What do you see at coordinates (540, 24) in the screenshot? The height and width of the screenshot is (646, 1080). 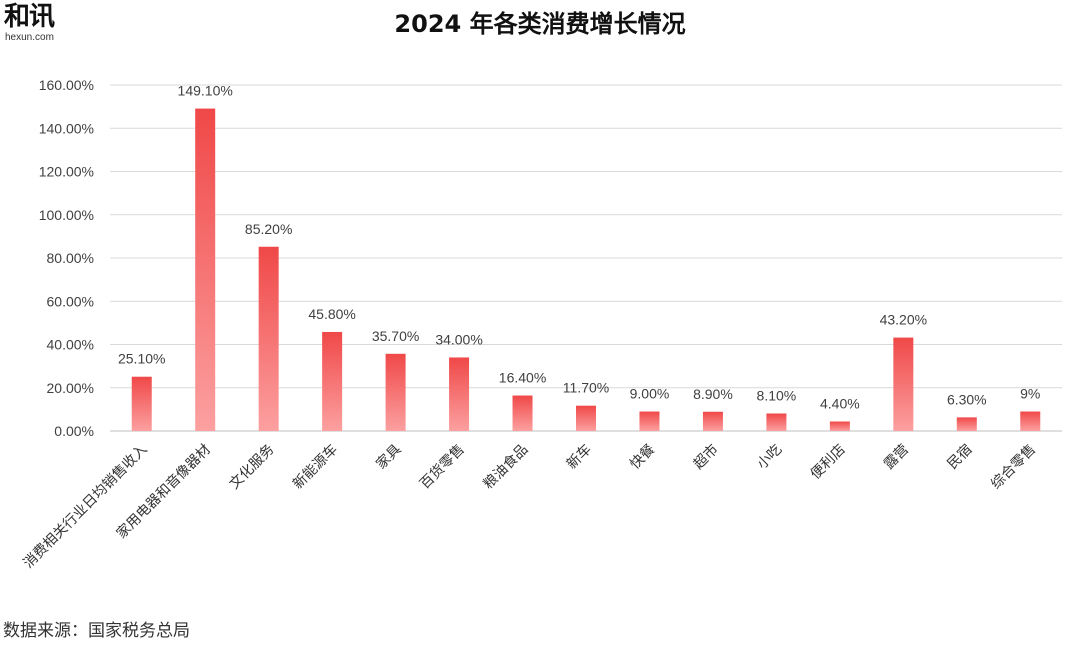 I see `chart-title: 2024 年各类消费增长情况` at bounding box center [540, 24].